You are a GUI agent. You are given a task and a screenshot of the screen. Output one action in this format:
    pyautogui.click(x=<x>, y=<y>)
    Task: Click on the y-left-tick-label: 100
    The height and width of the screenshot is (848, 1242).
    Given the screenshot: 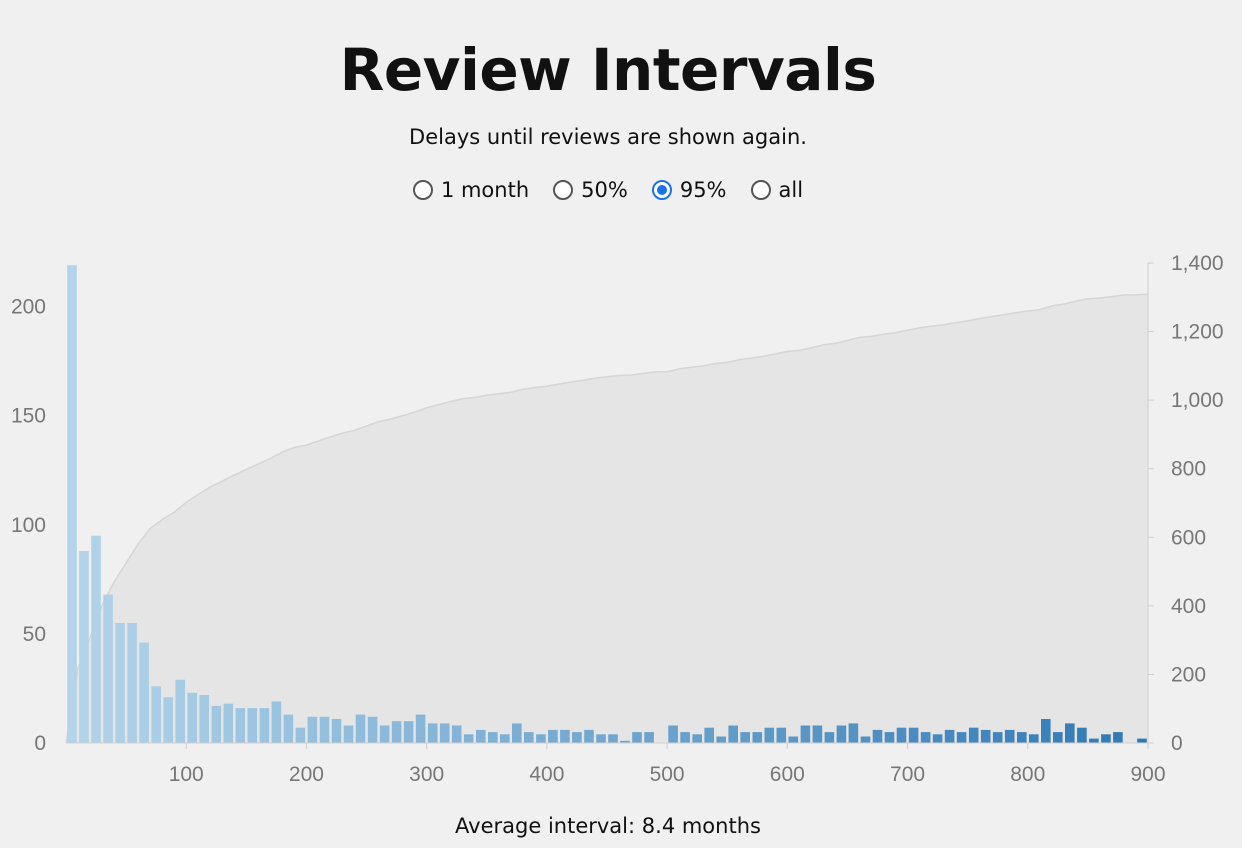 What is the action you would take?
    pyautogui.click(x=28, y=525)
    